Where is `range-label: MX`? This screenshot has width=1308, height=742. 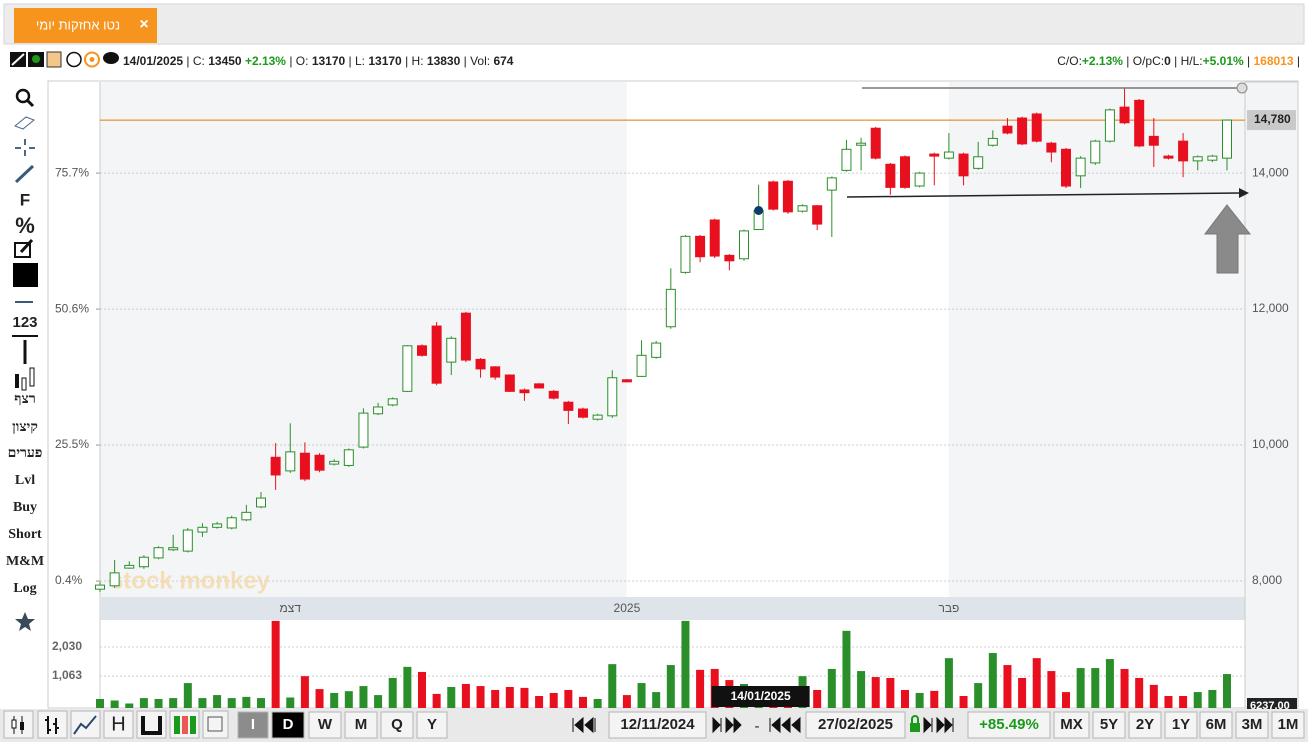 range-label: MX is located at coordinates (1071, 724).